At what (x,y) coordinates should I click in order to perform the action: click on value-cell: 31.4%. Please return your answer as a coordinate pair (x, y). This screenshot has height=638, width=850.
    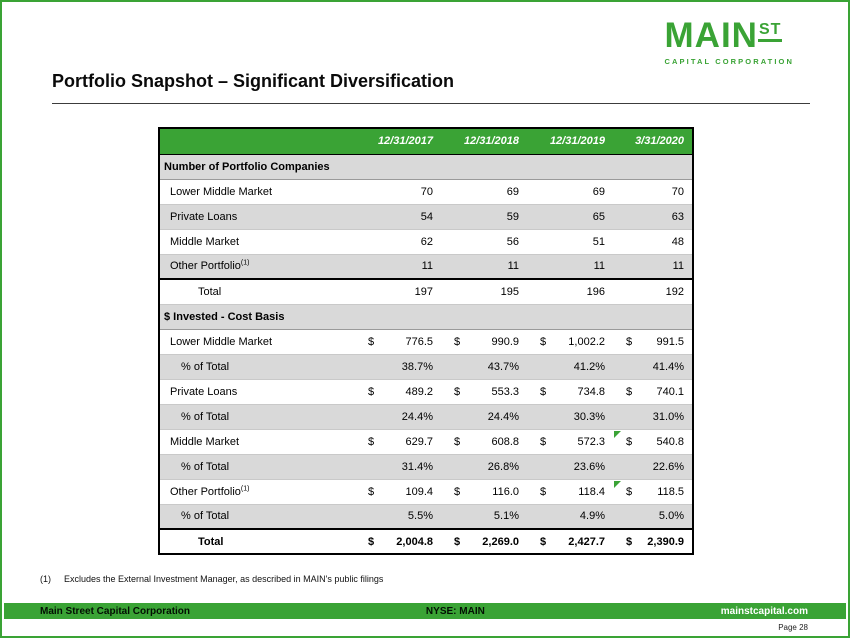
    Looking at the image, I should click on (398, 467).